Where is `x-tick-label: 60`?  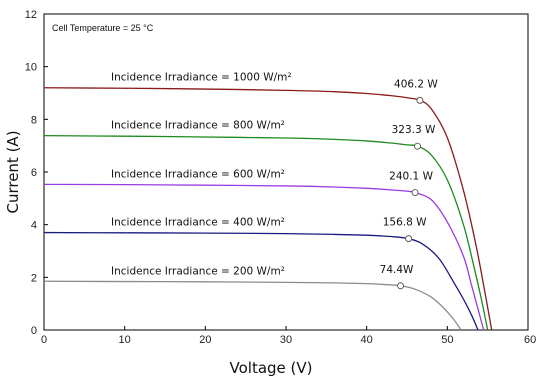 x-tick-label: 60 is located at coordinates (530, 340).